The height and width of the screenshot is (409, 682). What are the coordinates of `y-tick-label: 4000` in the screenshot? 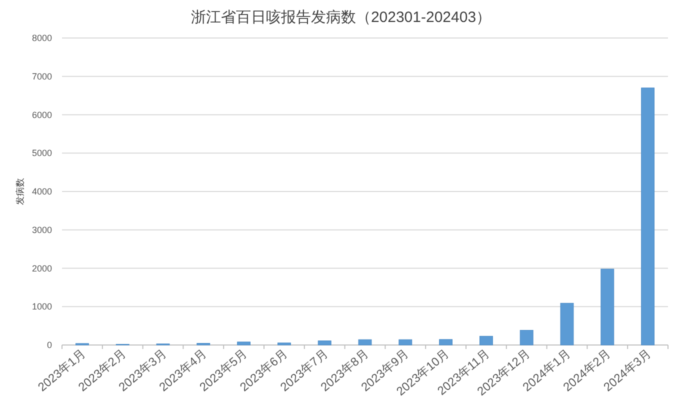 It's located at (42, 191).